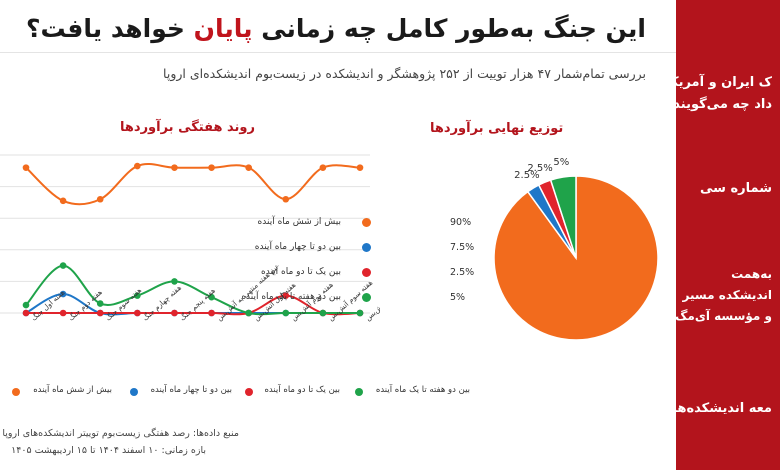  Describe the element at coordinates (297, 247) in the screenshot. I see `pie-legend-label-1: بین دو تا چهار ماه آینده` at that location.